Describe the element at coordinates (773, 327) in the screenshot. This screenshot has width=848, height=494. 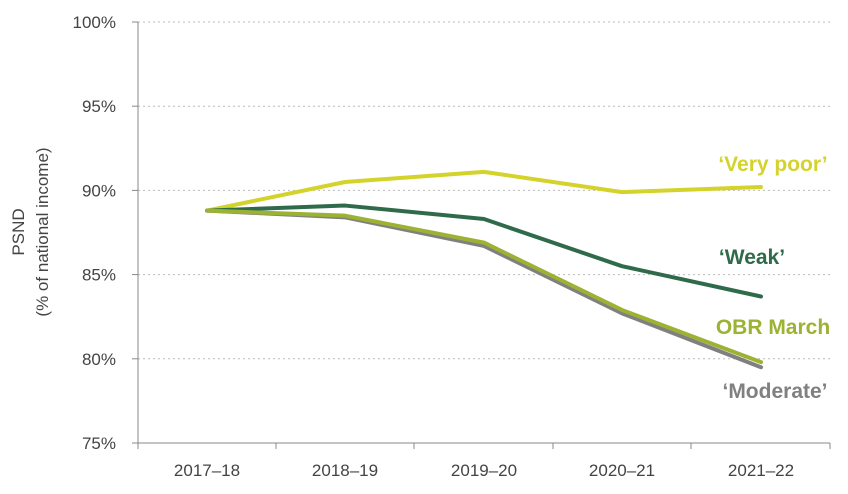
I see `series-label: OBR March` at that location.